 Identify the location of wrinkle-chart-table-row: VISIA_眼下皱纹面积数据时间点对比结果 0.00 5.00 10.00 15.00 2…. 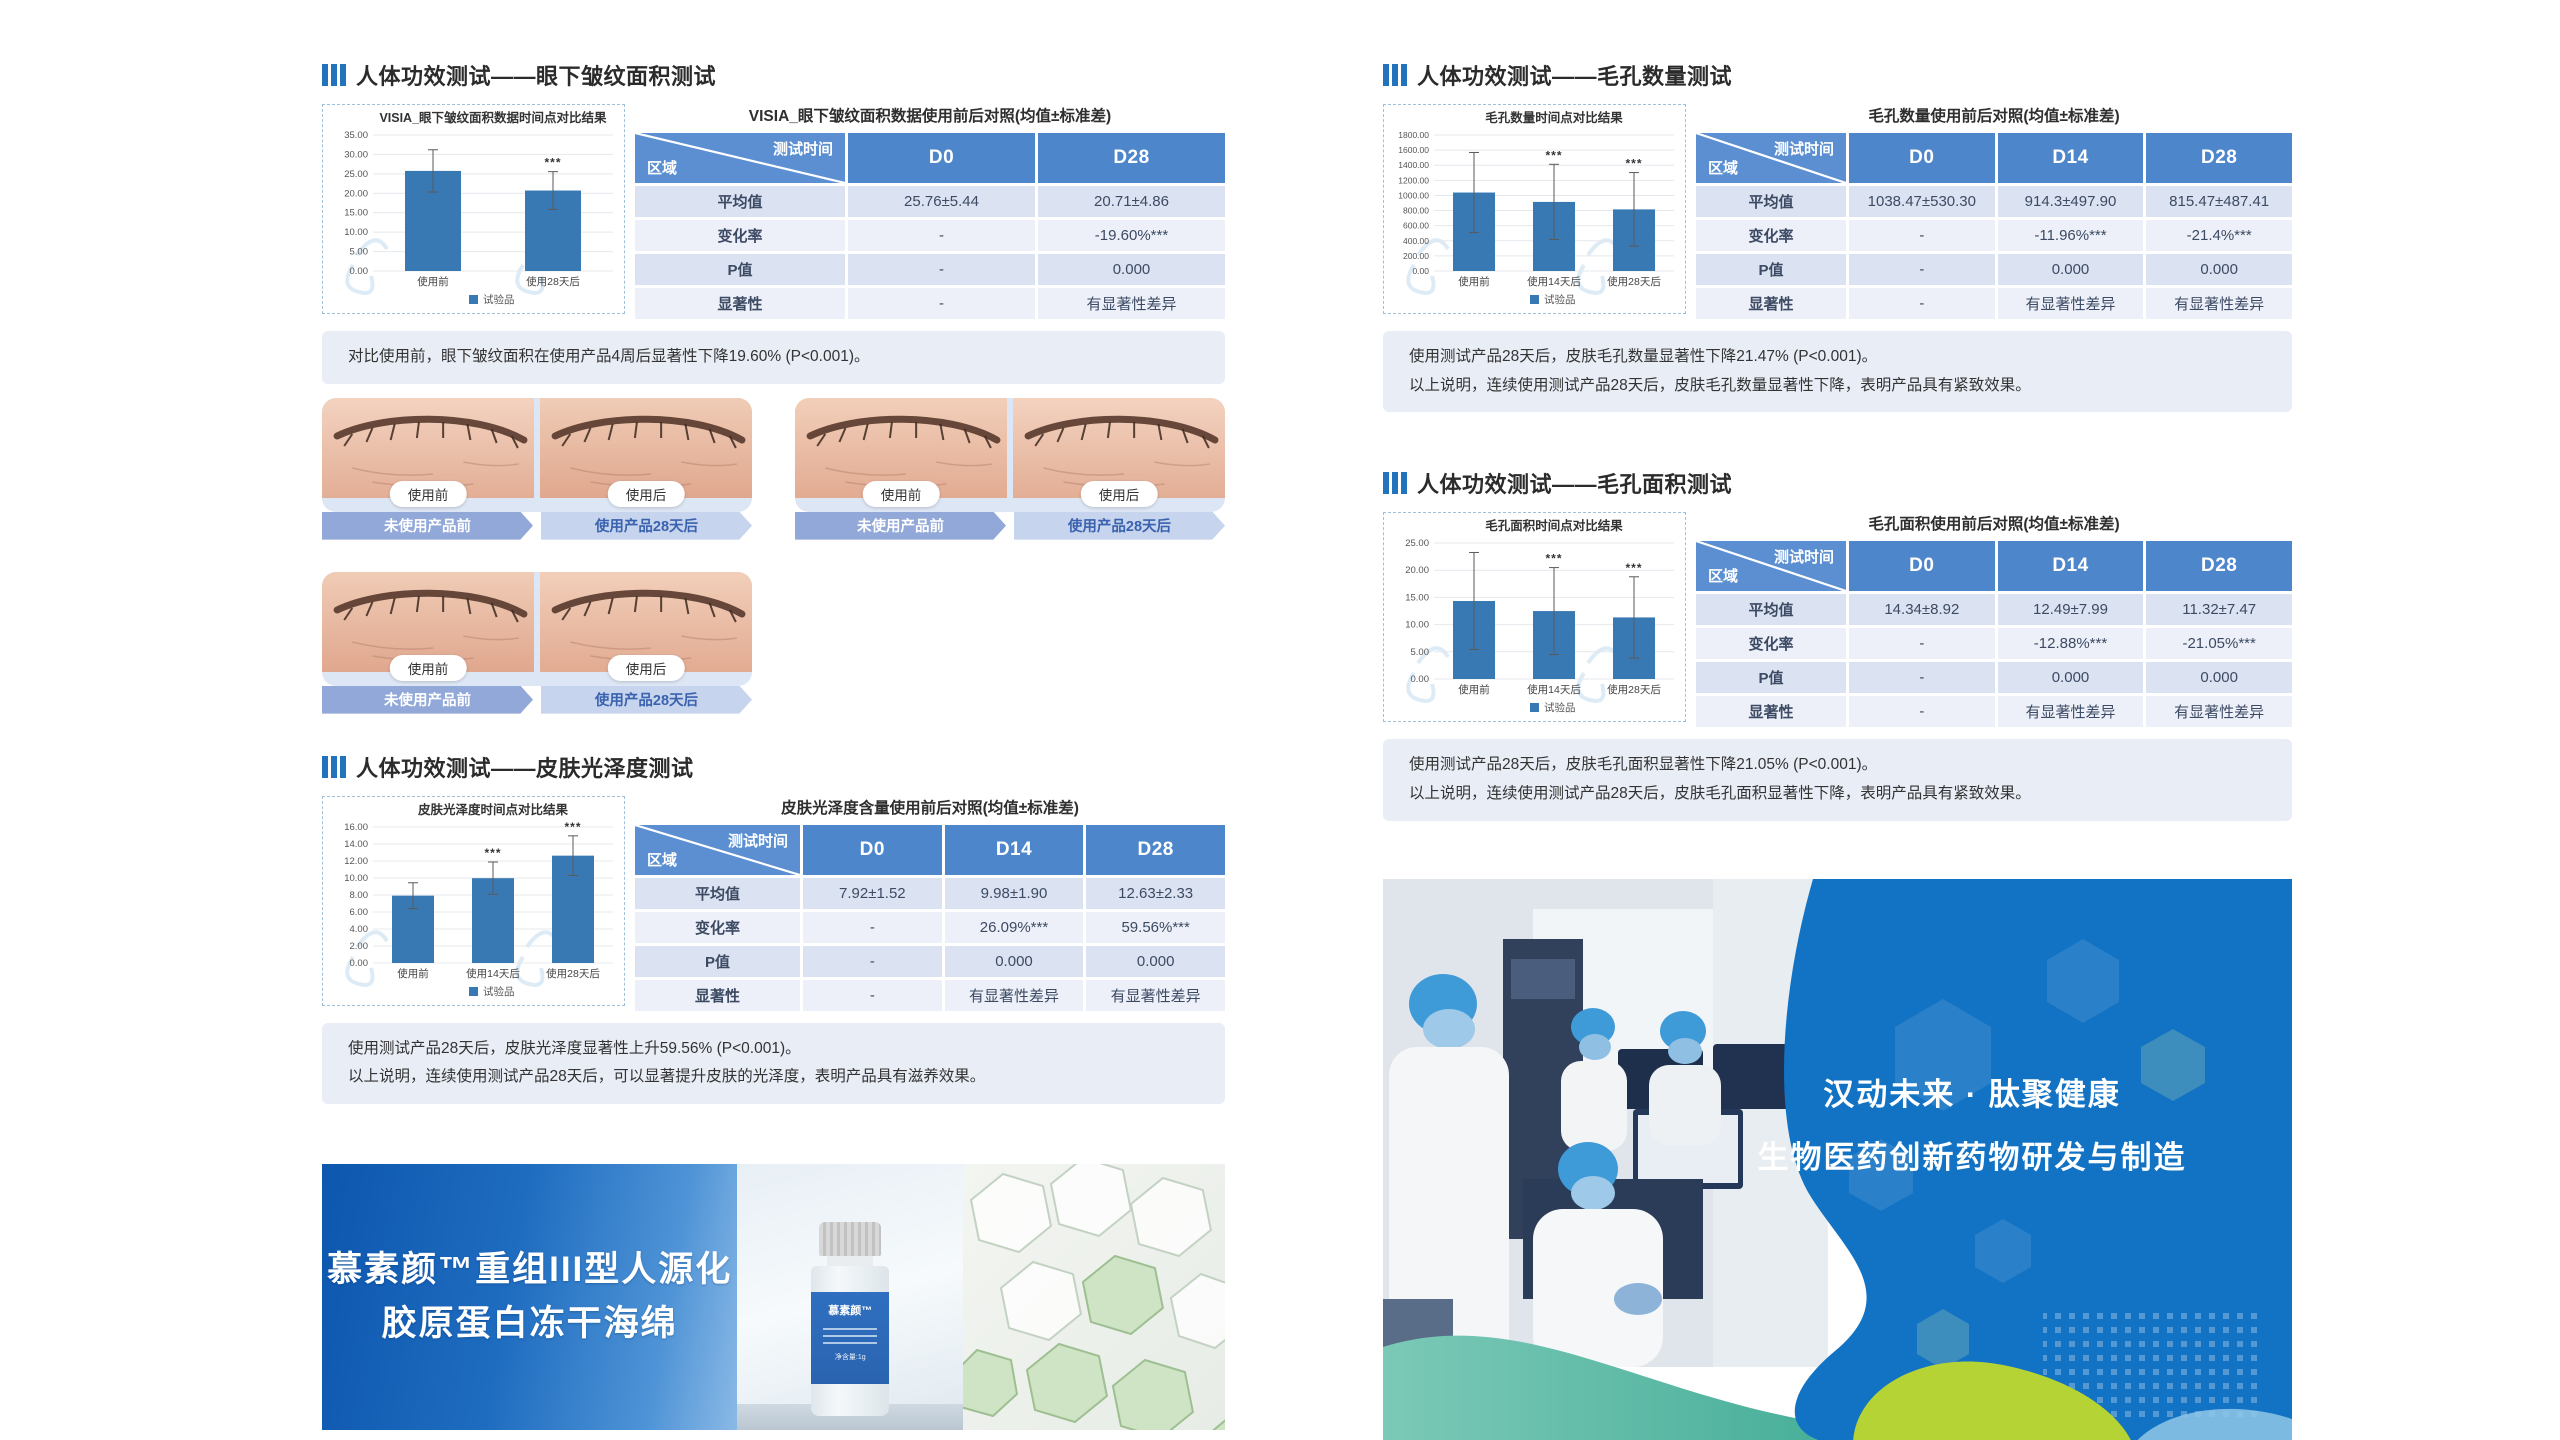
(773, 211).